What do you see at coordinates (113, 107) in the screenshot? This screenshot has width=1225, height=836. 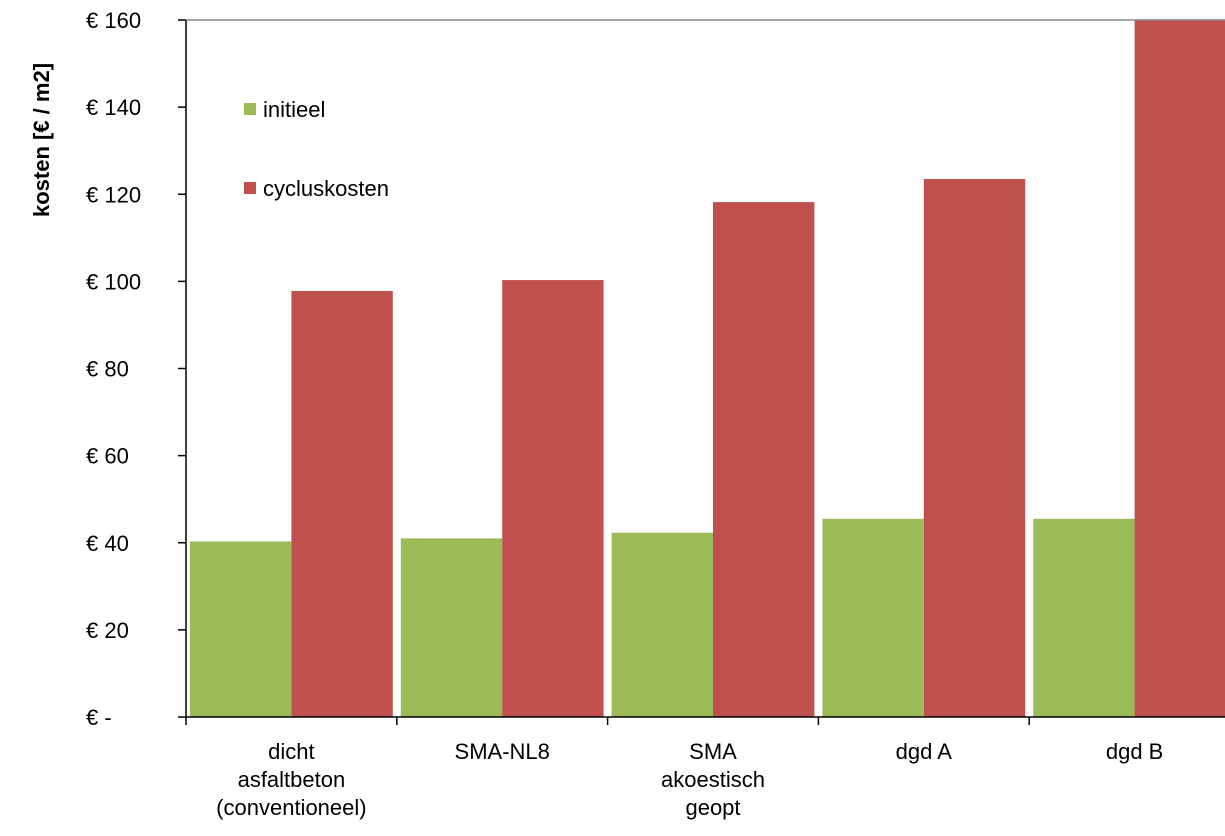 I see `y-tick-label: € 140` at bounding box center [113, 107].